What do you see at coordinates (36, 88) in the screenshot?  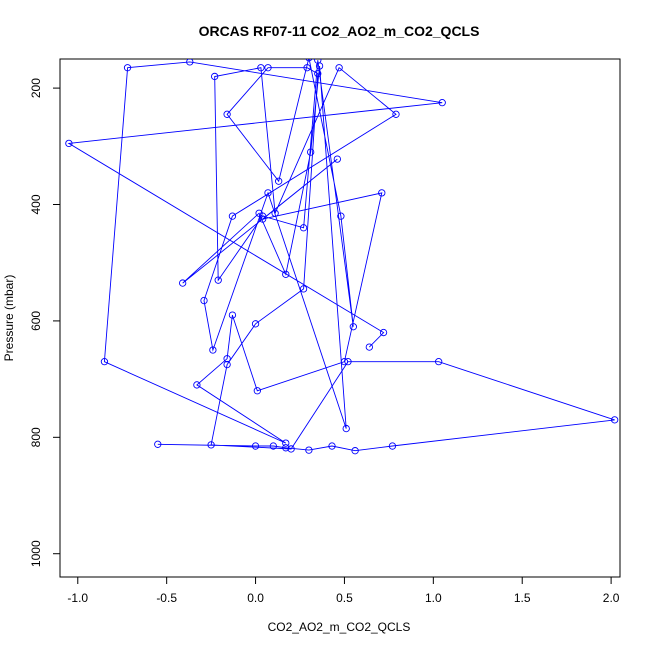 I see `y-tick-label: 200` at bounding box center [36, 88].